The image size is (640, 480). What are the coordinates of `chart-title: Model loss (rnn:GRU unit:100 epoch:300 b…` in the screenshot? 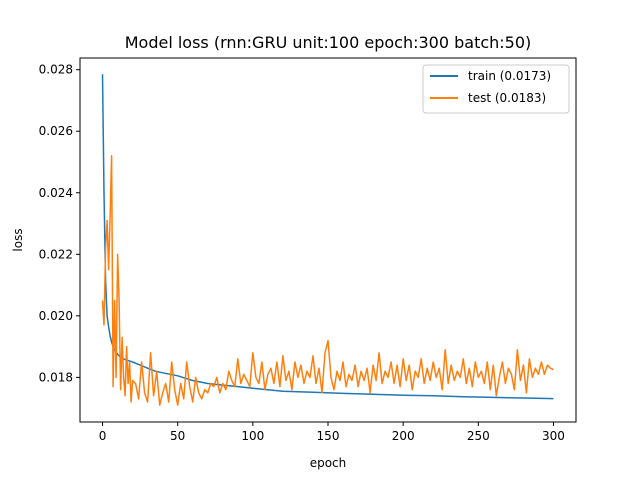 It's located at (328, 42).